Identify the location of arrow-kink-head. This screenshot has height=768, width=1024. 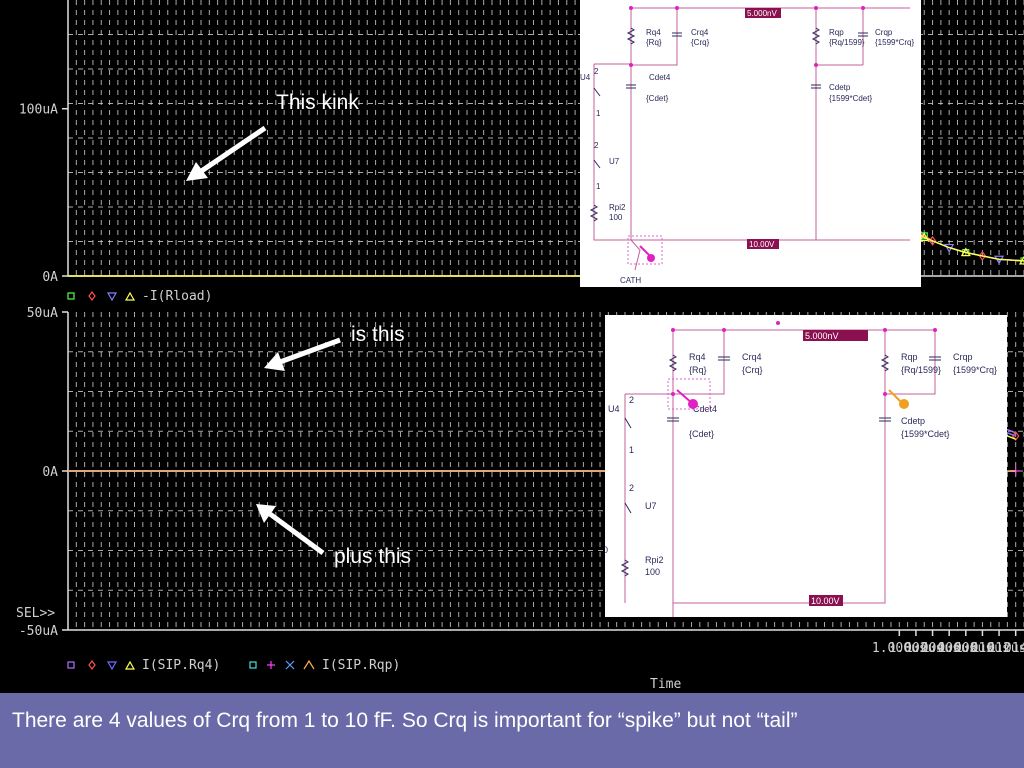
(197, 171).